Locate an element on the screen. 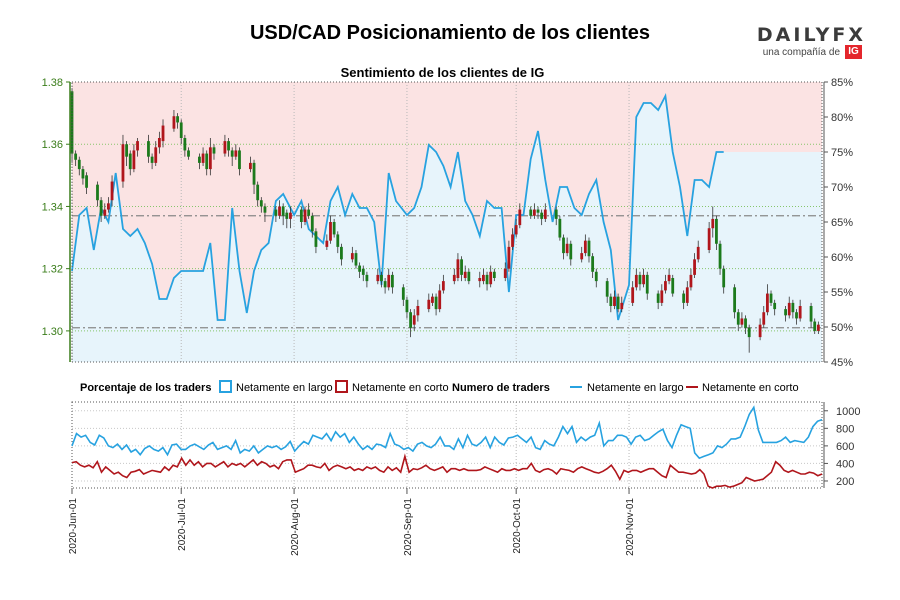 This screenshot has height=600, width=900. x-tick-label: 2020-Jun-01 is located at coordinates (73, 526).